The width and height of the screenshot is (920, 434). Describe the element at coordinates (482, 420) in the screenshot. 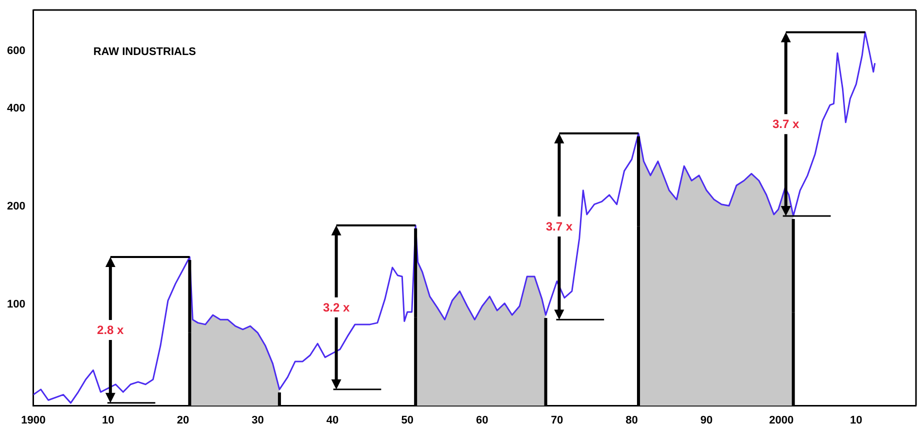

I see `x-tick-label: 60` at that location.